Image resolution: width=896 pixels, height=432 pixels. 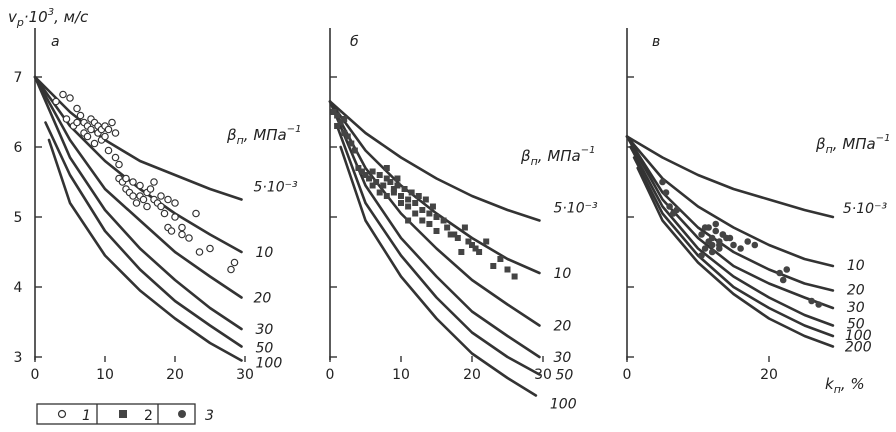 What do you see at coordinates (86, 416) in the screenshot?
I see `legend-label: 1` at bounding box center [86, 416].